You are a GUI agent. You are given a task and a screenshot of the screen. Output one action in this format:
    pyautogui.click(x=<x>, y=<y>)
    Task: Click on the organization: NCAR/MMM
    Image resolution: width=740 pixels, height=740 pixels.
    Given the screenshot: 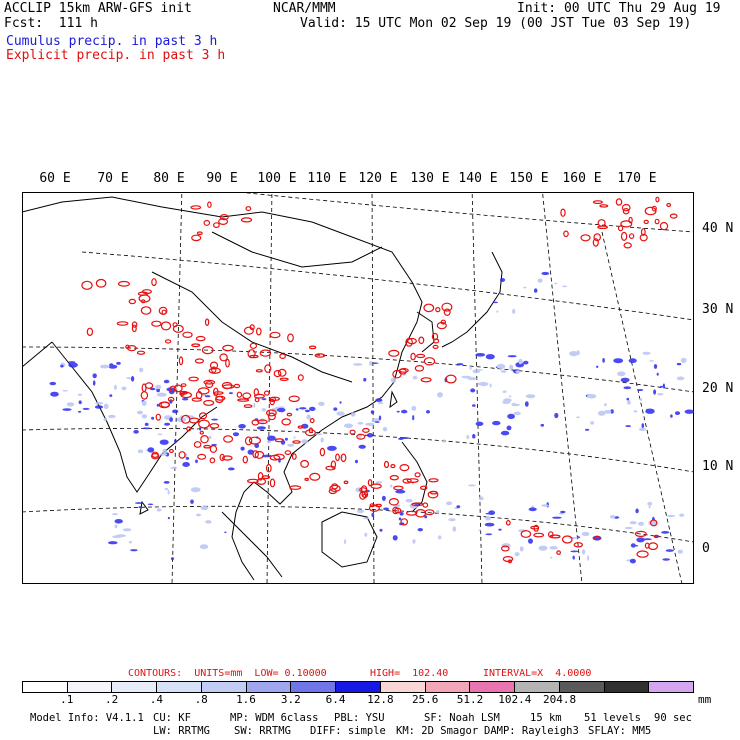 What is the action you would take?
    pyautogui.click(x=304, y=8)
    